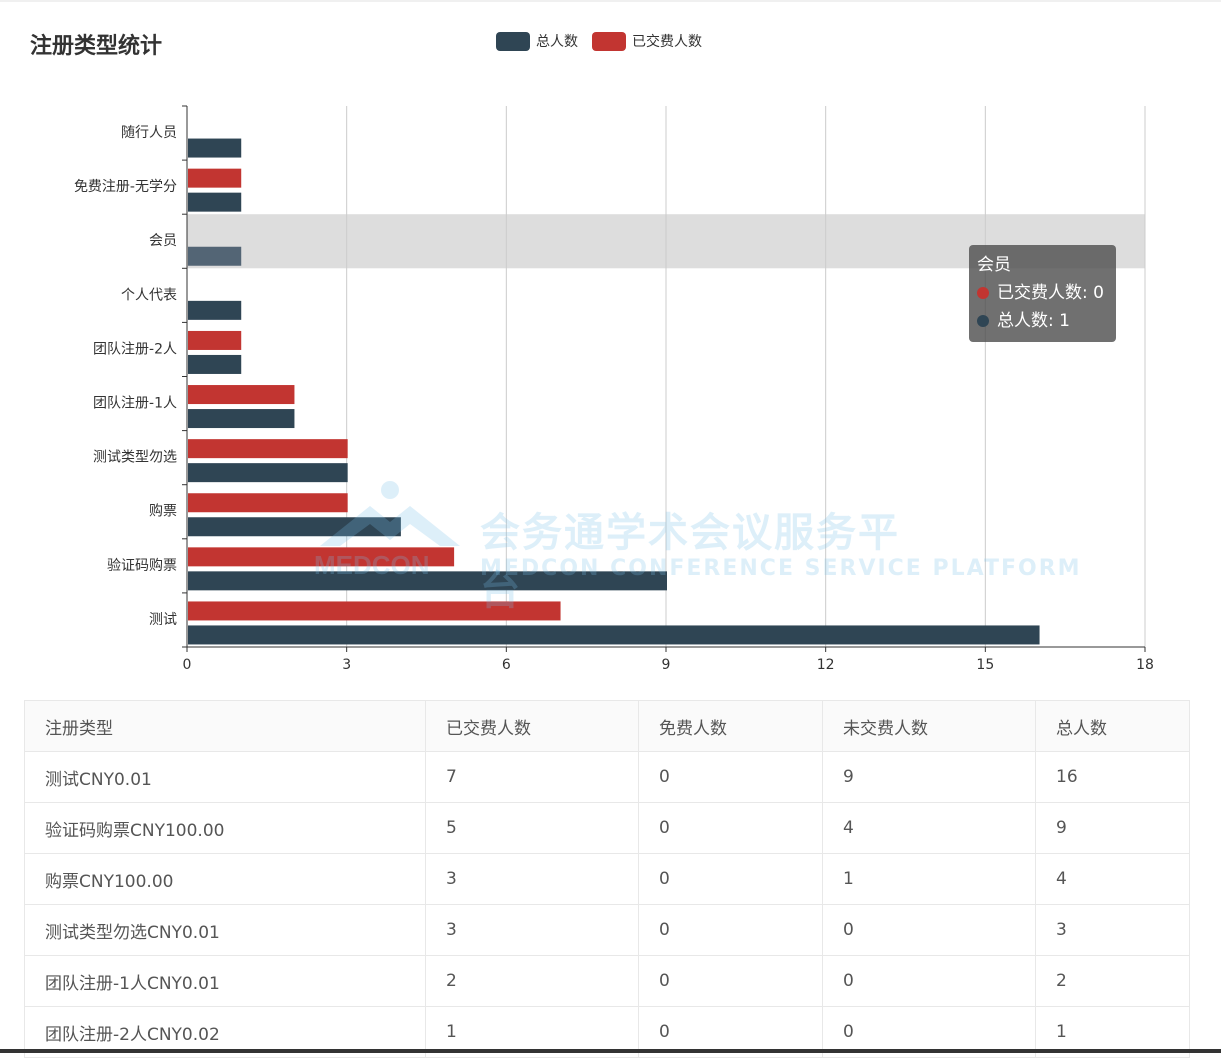 The width and height of the screenshot is (1221, 1058). I want to click on chart-legend: 总人数 已交费人数, so click(606, 41).